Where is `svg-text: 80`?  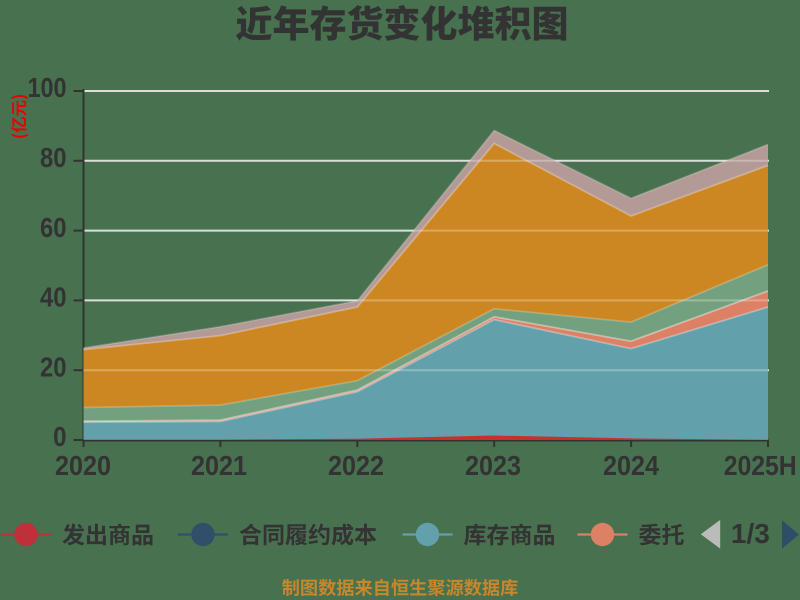 svg-text: 80 is located at coordinates (53, 157).